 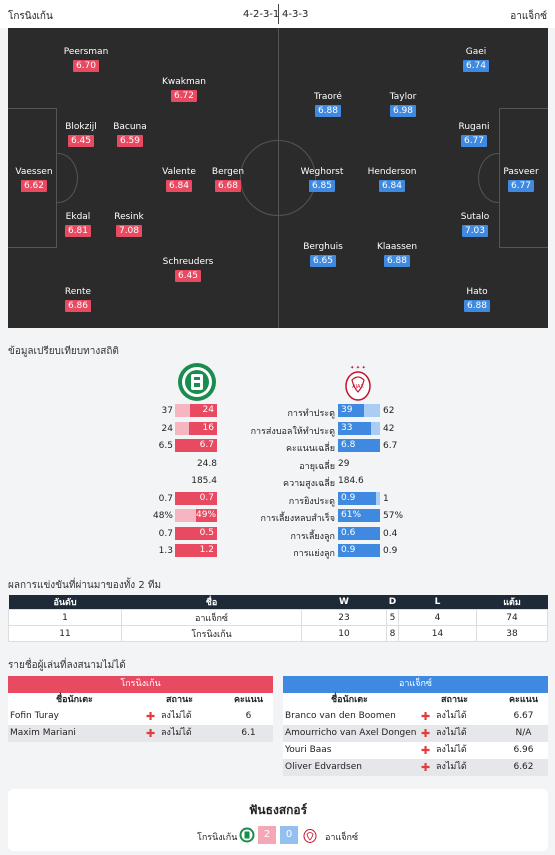 What do you see at coordinates (140, 733) in the screenshot?
I see `injury-row: Maxim Mariani ✚ ลงไม่ได้ 6.1` at bounding box center [140, 733].